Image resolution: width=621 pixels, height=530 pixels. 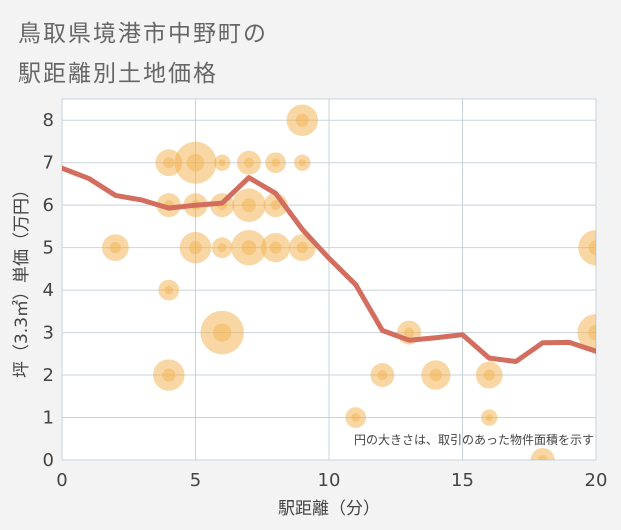 What do you see at coordinates (329, 509) in the screenshot?
I see `x-axis-label: 駅距離（分）` at bounding box center [329, 509].